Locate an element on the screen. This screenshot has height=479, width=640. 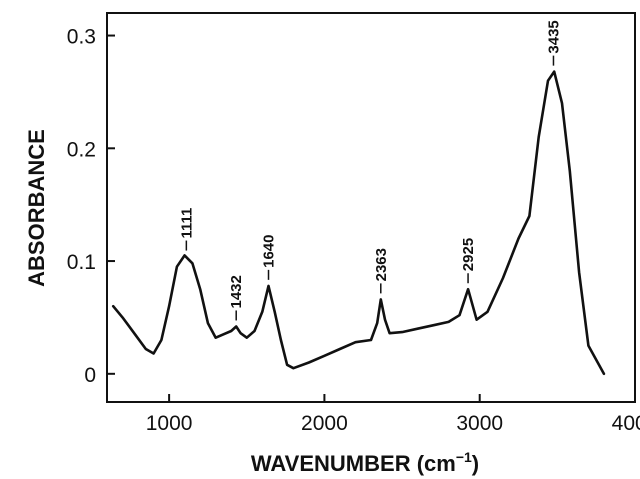
y-axis-title: ABSORBANCE is located at coordinates (36, 208).